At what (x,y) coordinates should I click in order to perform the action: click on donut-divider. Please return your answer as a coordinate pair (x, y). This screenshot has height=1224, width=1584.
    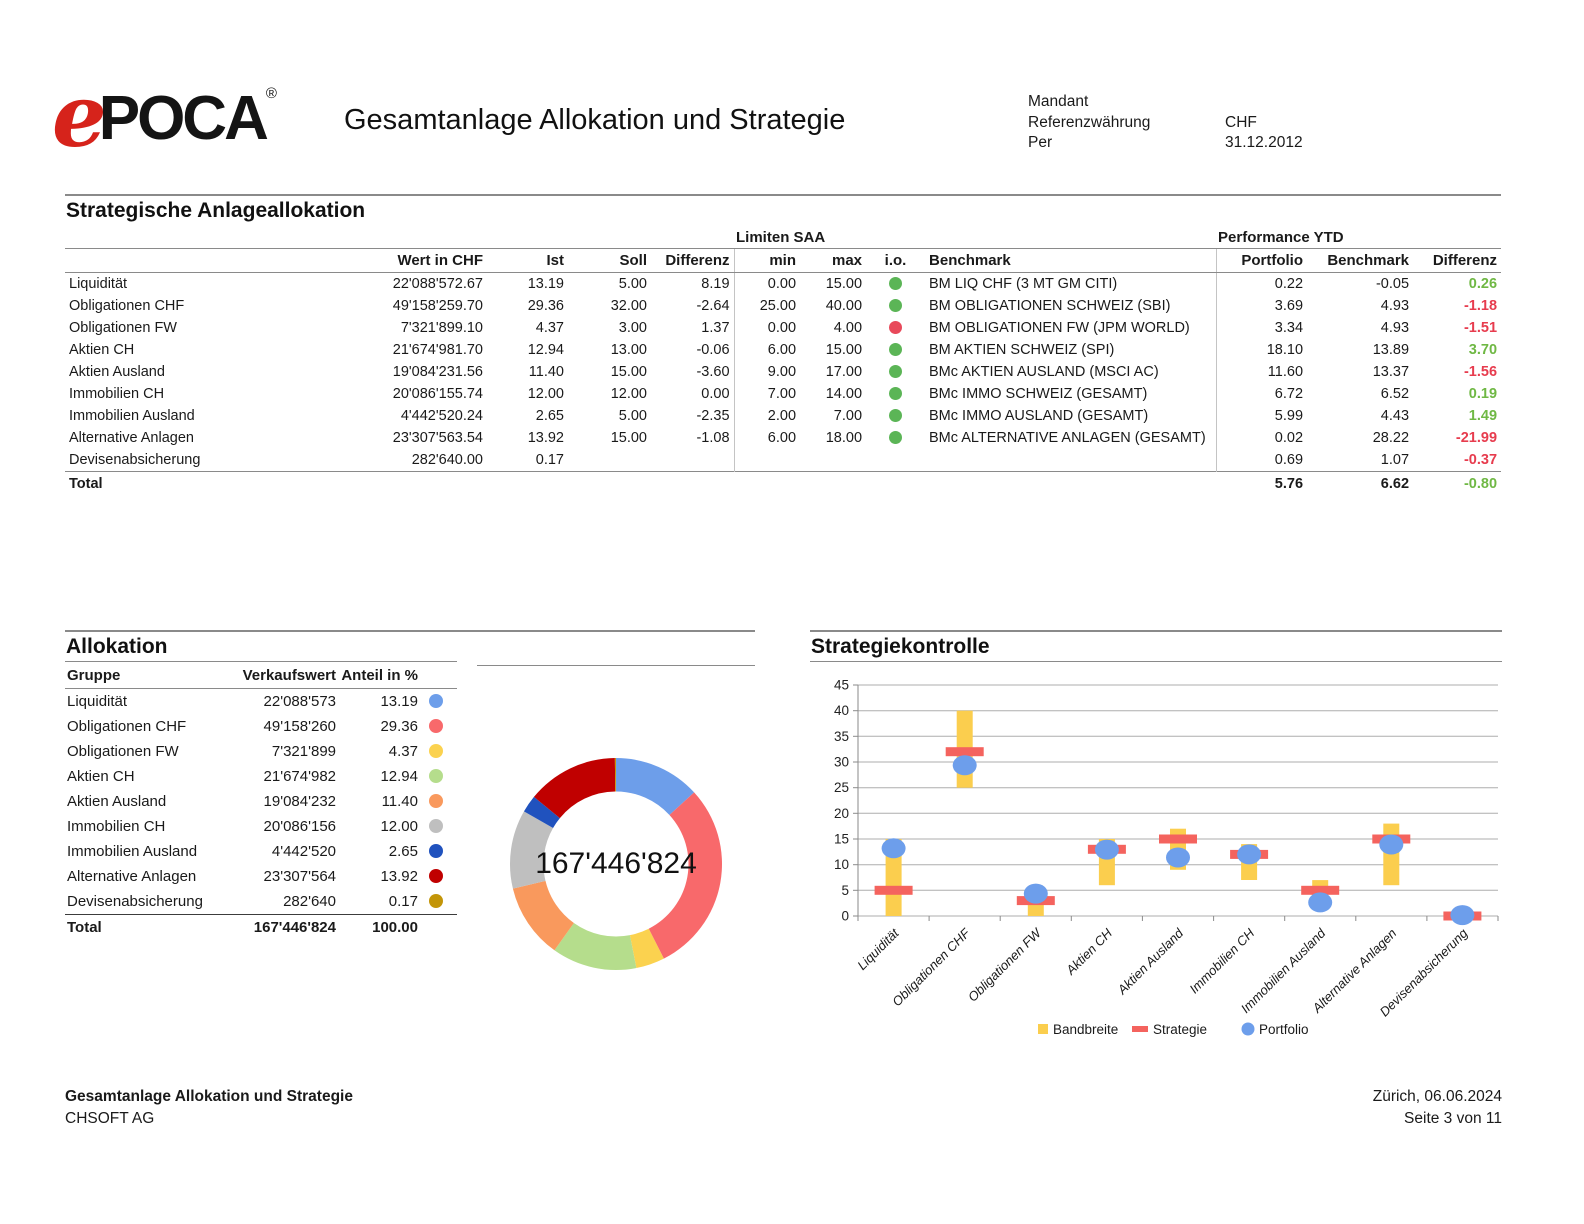
    Looking at the image, I should click on (616, 665).